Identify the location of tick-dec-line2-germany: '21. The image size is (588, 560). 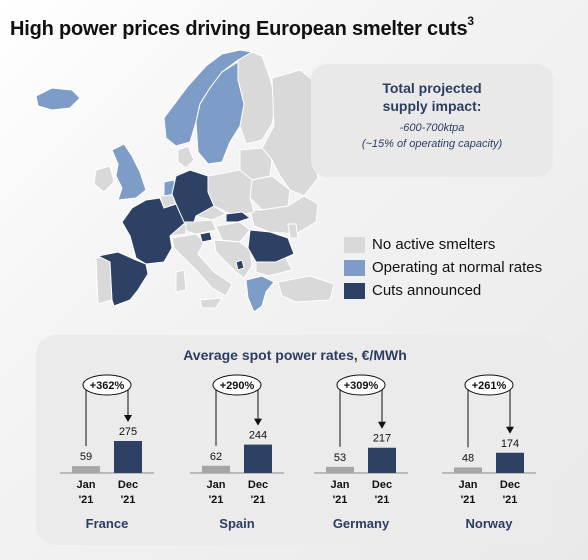
(382, 500).